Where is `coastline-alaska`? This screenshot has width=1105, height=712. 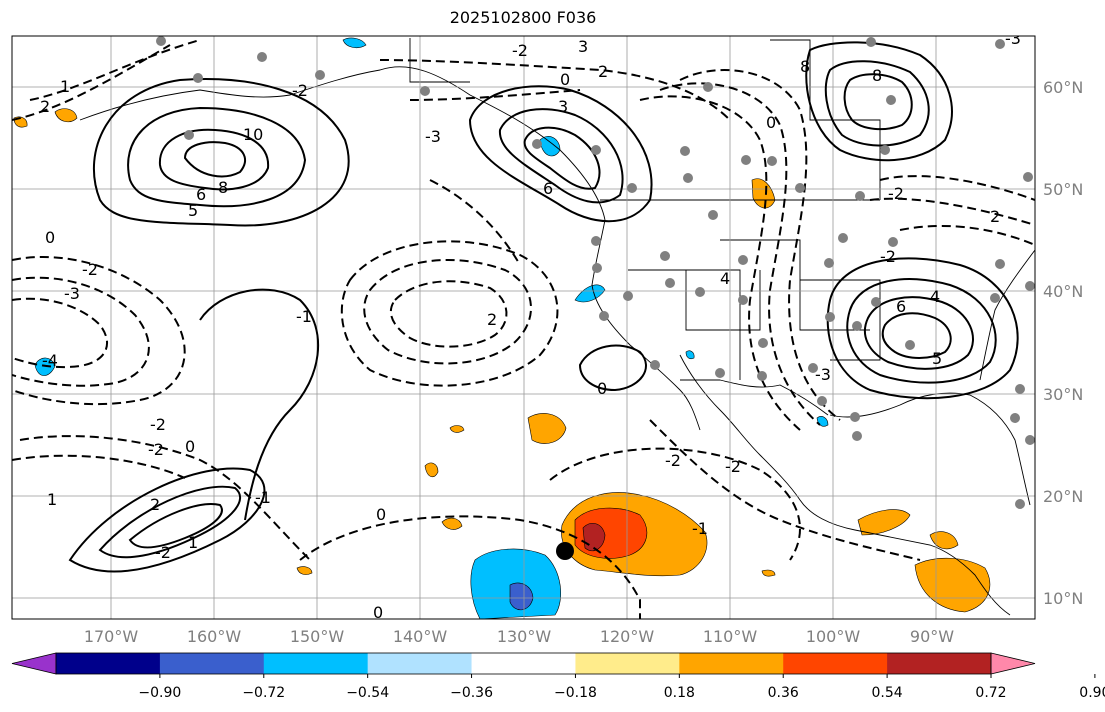
coastline-alaska is located at coordinates (342, 143).